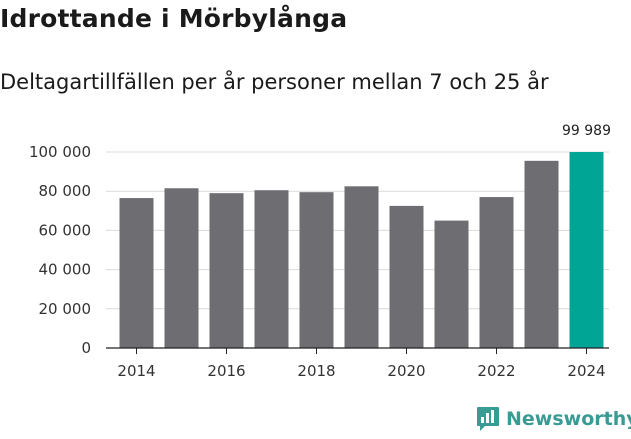  Describe the element at coordinates (568, 419) in the screenshot. I see `brand-name: Newsworthy` at that location.